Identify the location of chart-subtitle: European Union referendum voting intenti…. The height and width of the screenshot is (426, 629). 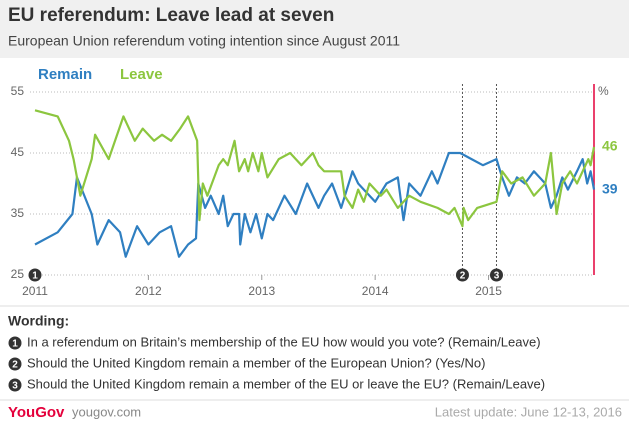
(204, 41).